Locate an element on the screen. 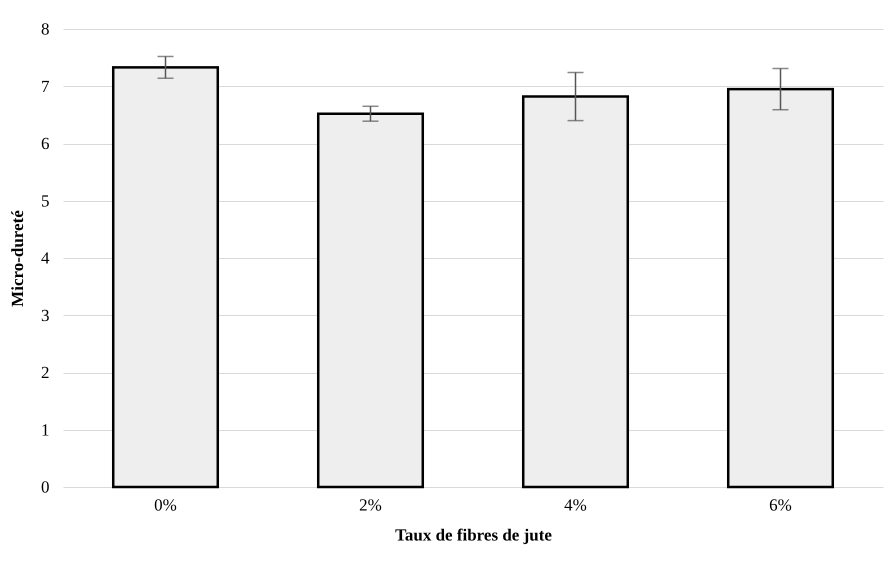 Image resolution: width=892 pixels, height=563 pixels. y-tick-label: 6 is located at coordinates (45, 143).